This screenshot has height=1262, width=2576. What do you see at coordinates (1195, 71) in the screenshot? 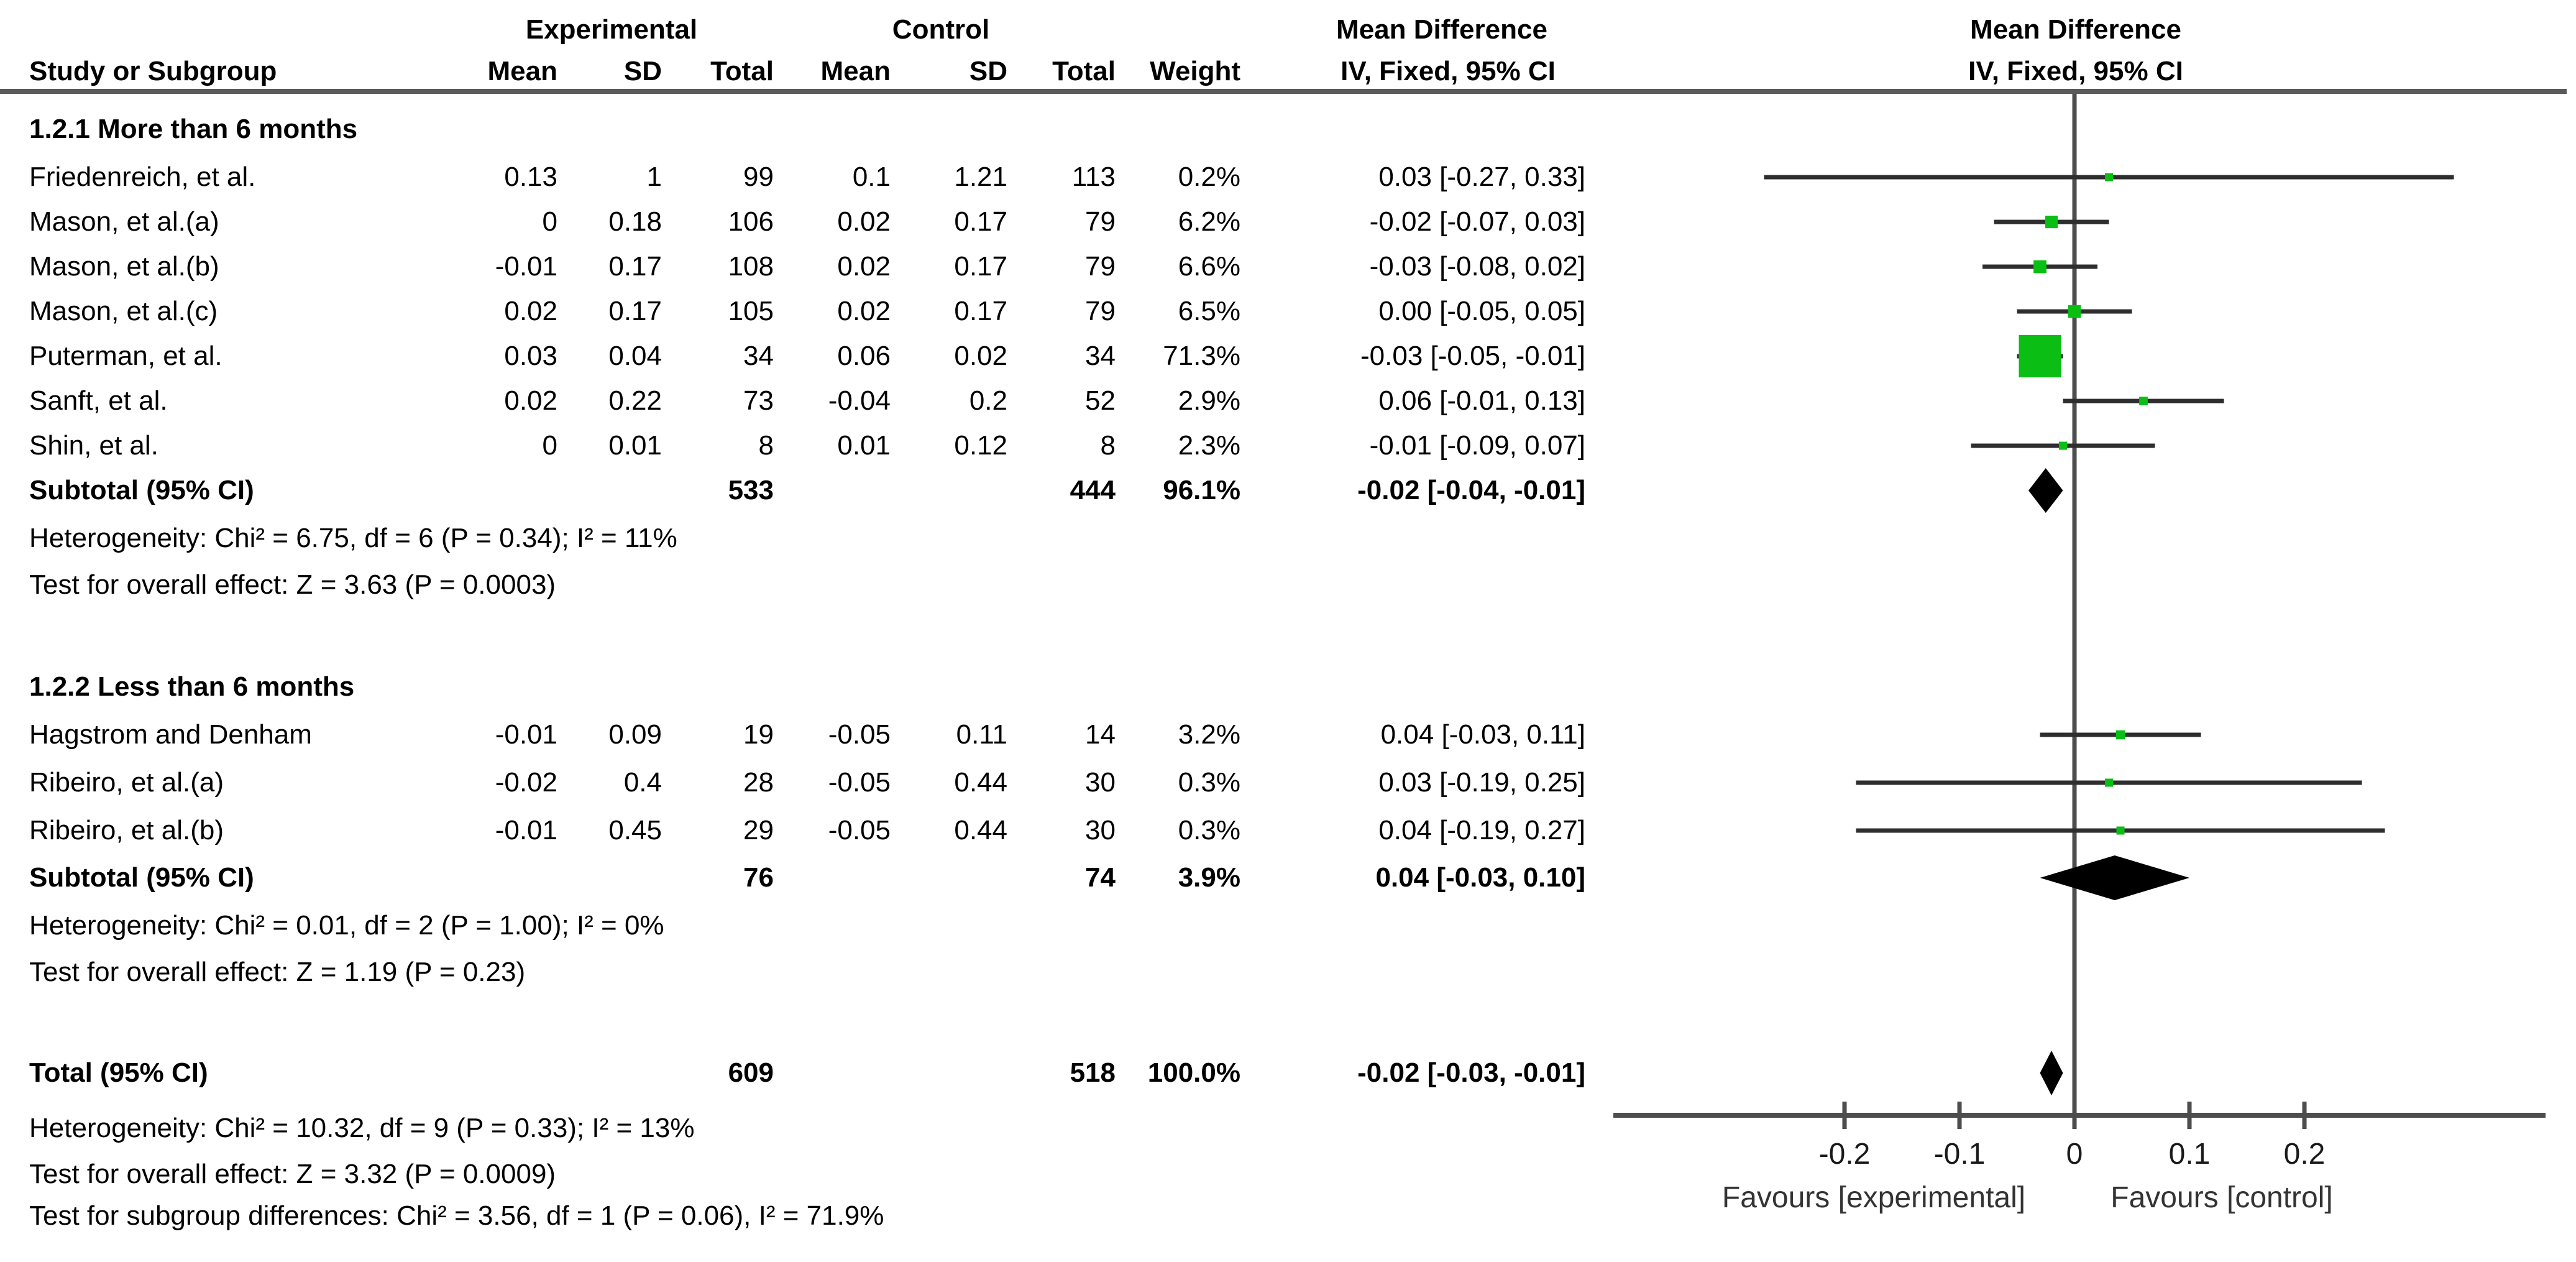
I see `header-weight: Weight` at bounding box center [1195, 71].